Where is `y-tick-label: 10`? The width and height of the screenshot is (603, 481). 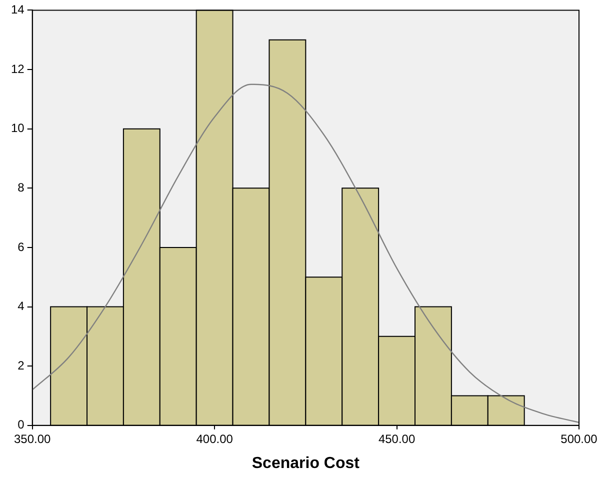
y-tick-label: 10 is located at coordinates (17, 128).